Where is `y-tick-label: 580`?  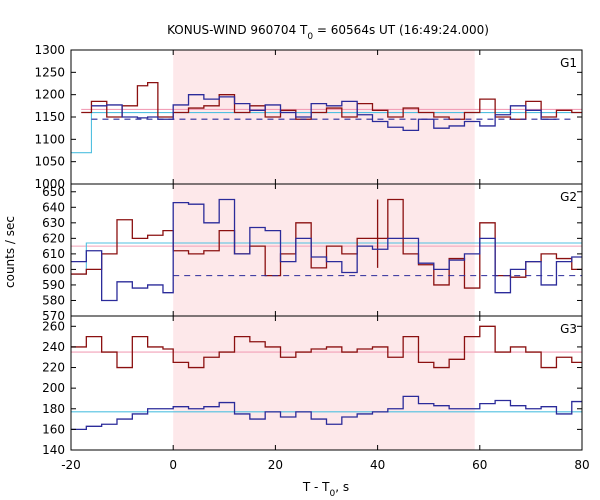 y-tick-label: 580 is located at coordinates (53, 300).